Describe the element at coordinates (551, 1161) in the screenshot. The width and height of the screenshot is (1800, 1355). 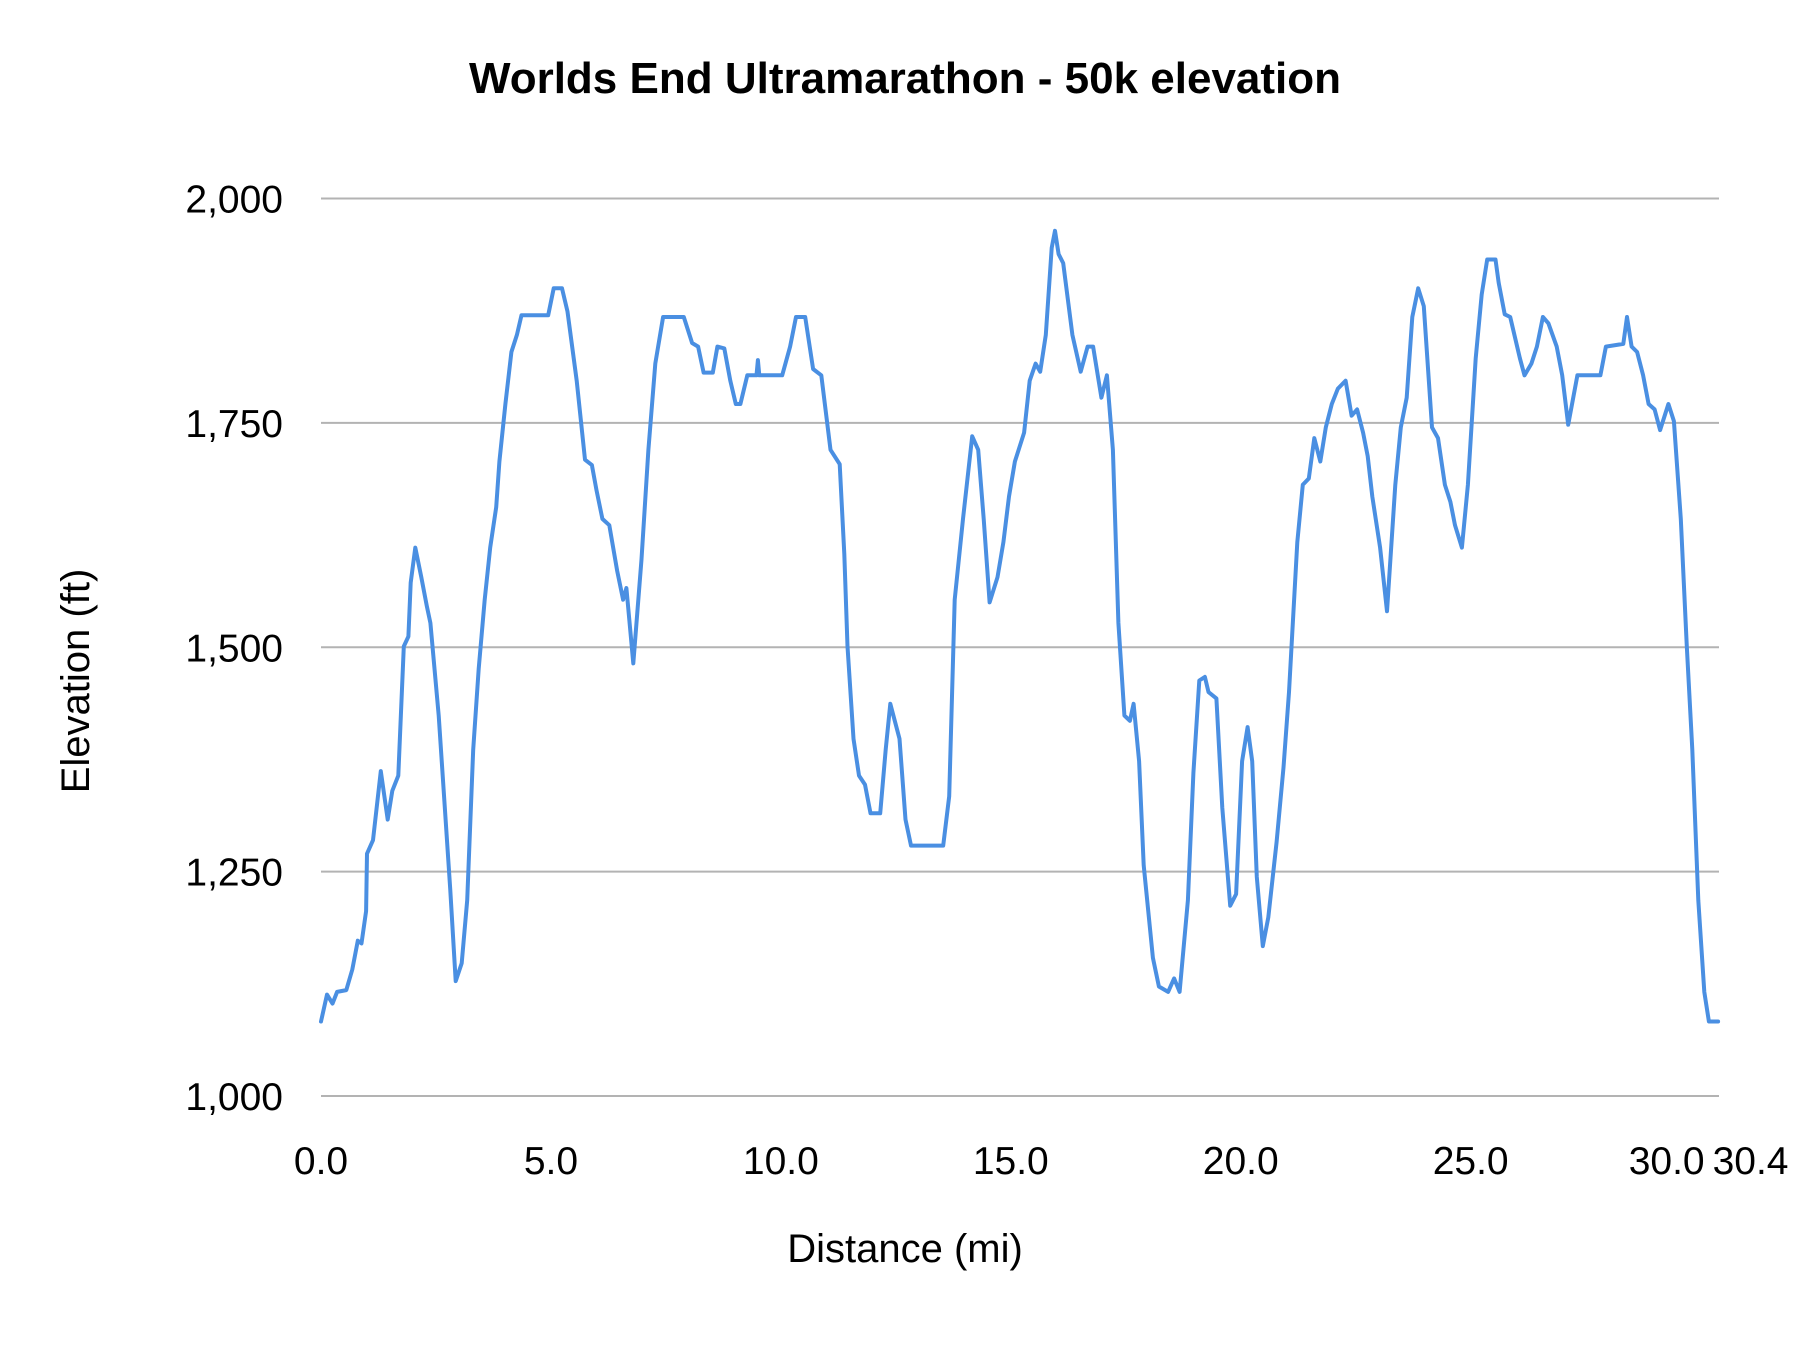
I see `x-tick-label: 5.0` at that location.